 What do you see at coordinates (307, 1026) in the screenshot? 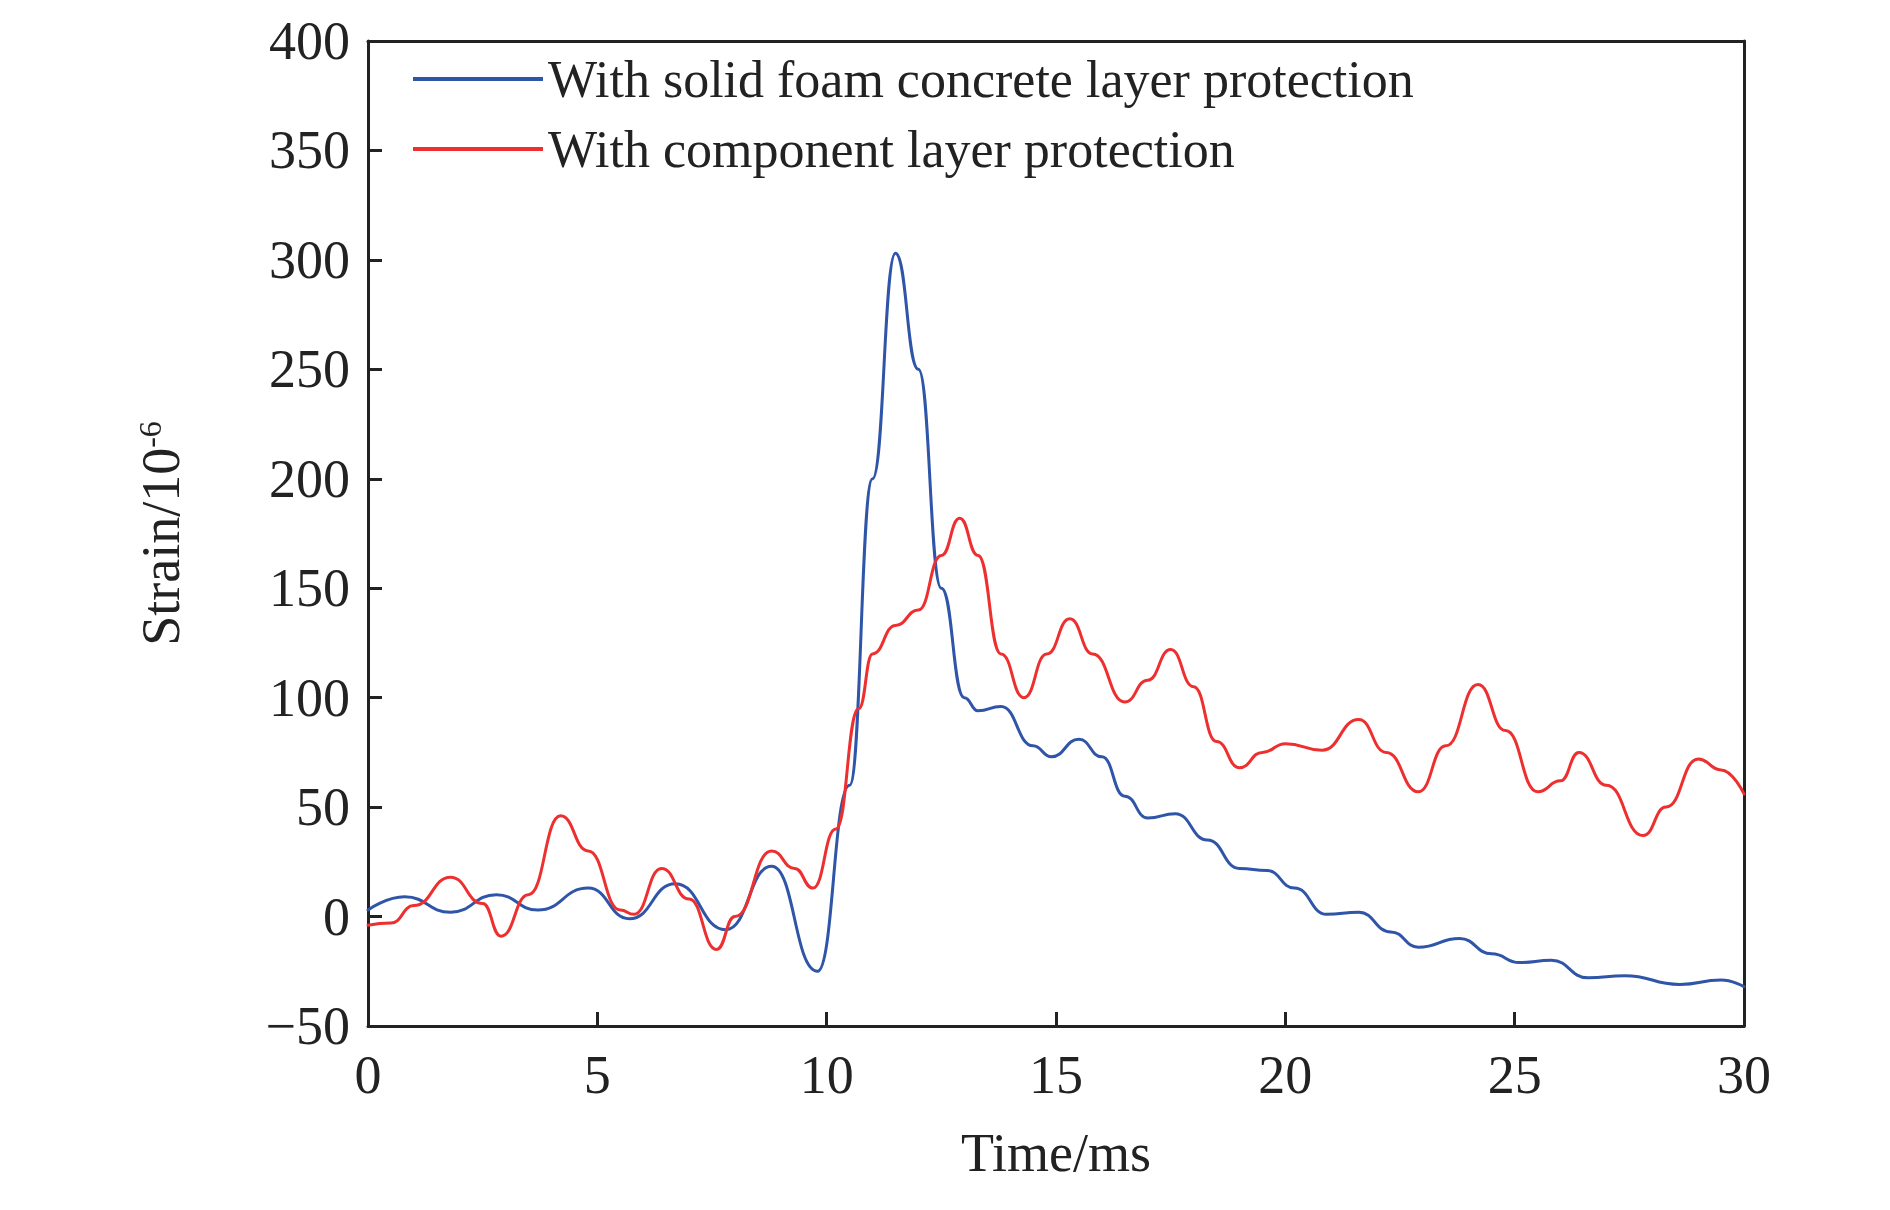
I see `y-tick-label: −50` at bounding box center [307, 1026].